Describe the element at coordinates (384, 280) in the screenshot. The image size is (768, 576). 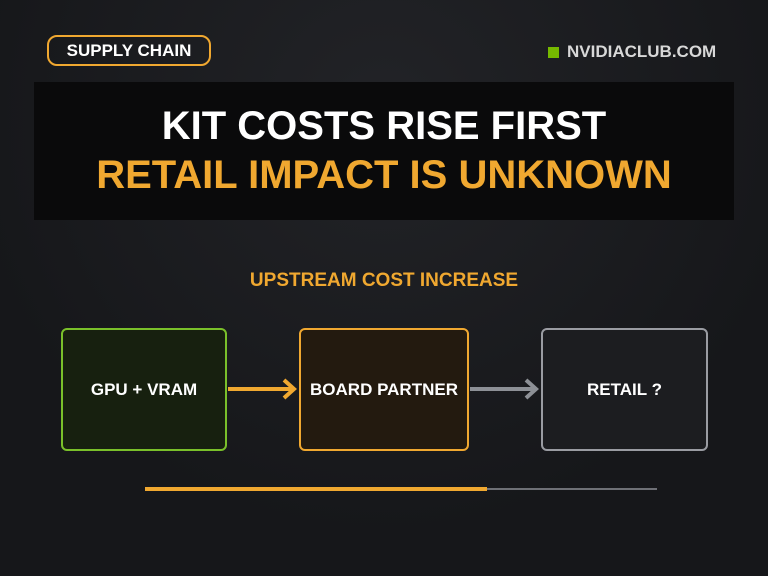
I see `diagram-label: UPSTREAM COST INCREASE` at that location.